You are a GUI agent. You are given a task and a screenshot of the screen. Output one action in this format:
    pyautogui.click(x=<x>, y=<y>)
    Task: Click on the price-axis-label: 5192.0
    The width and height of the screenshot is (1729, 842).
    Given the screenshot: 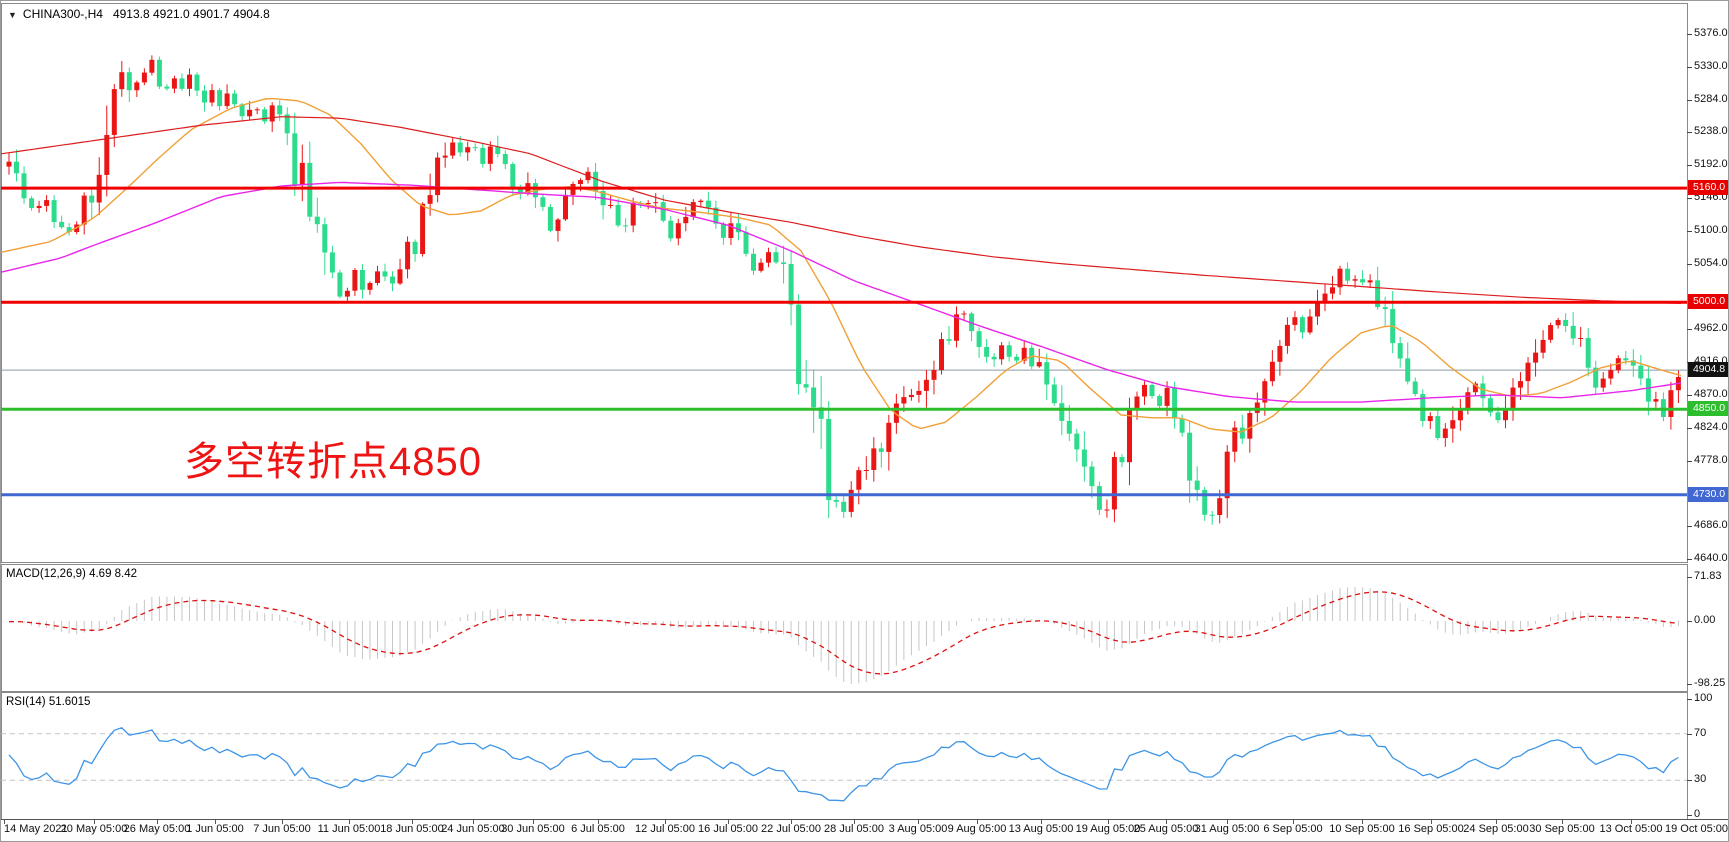 What is the action you would take?
    pyautogui.click(x=1711, y=164)
    